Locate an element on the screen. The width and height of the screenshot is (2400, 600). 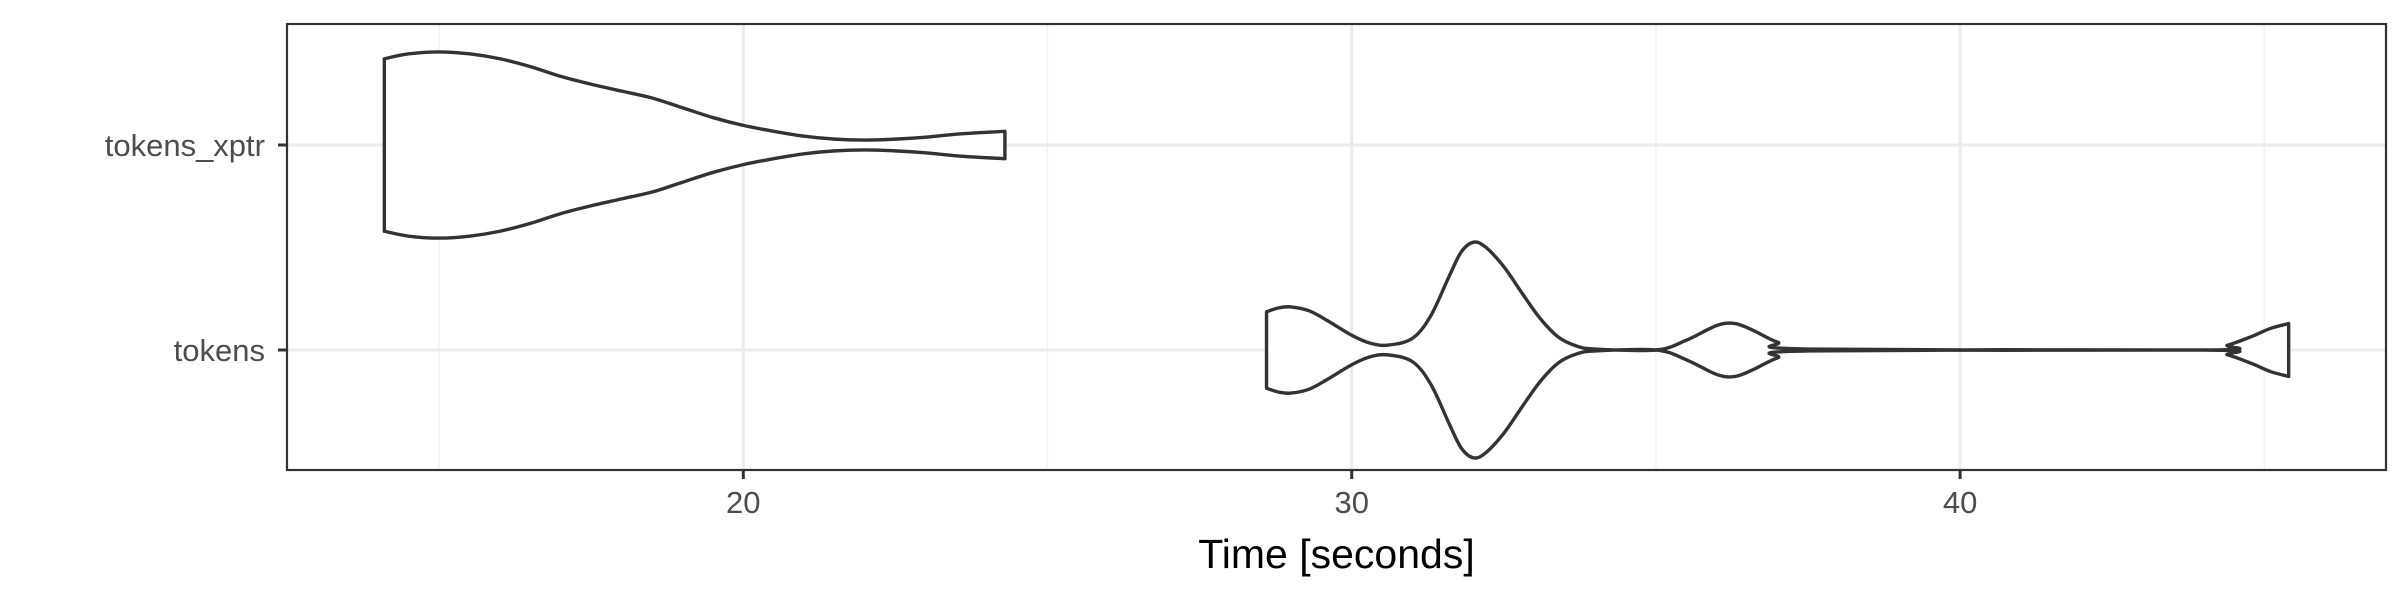
y-tick-label-tokens-xptr: tokens_xptr is located at coordinates (185, 145).